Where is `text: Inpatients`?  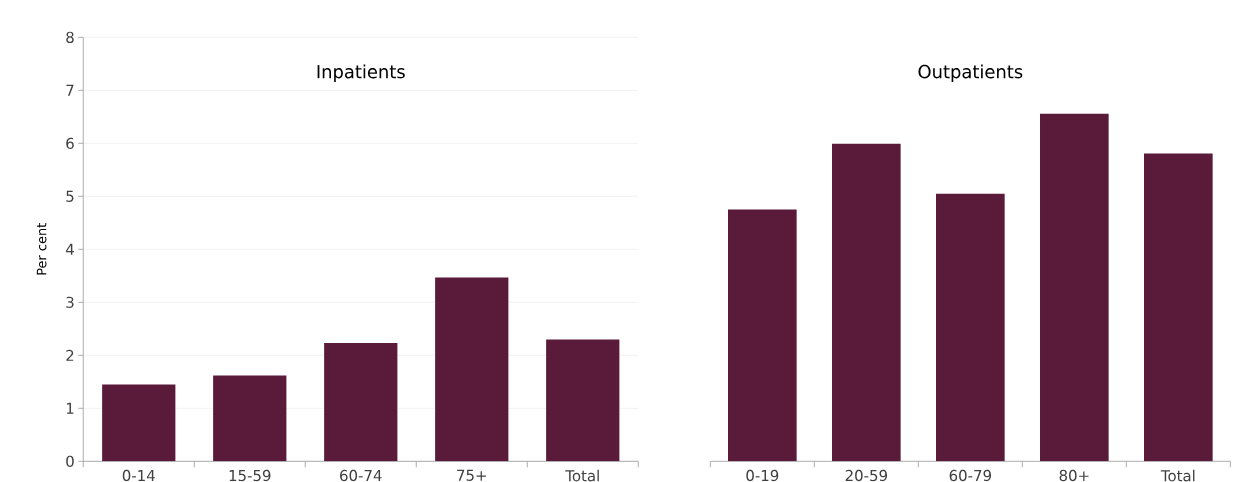
text: Inpatients is located at coordinates (361, 73).